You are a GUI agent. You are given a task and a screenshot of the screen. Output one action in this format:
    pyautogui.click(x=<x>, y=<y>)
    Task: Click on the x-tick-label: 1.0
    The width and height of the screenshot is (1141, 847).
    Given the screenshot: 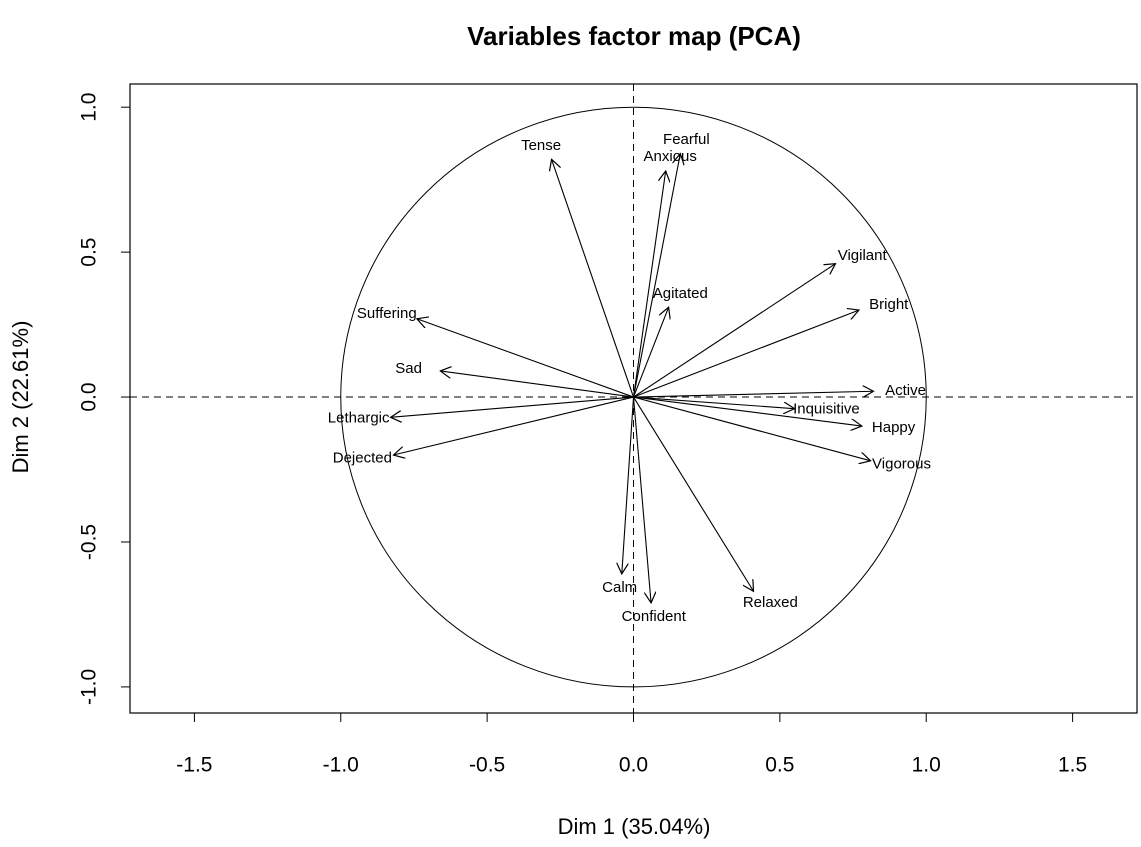 What is the action you would take?
    pyautogui.click(x=926, y=765)
    